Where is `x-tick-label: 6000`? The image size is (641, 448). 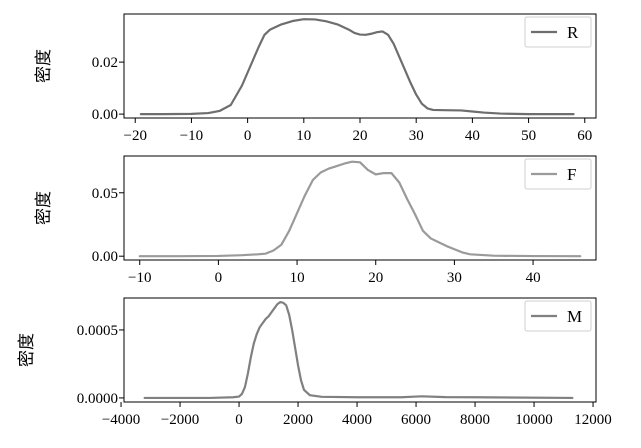 x-tick-label: 6000 is located at coordinates (416, 420).